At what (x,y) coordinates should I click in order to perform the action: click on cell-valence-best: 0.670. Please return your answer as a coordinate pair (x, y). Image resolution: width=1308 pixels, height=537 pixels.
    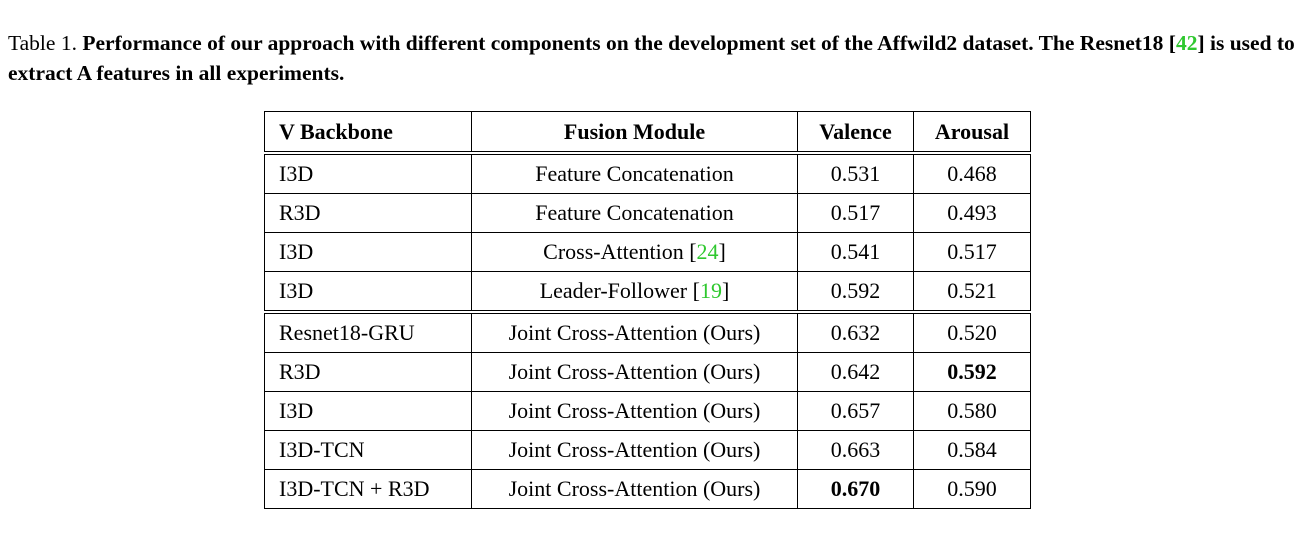
    Looking at the image, I should click on (855, 489).